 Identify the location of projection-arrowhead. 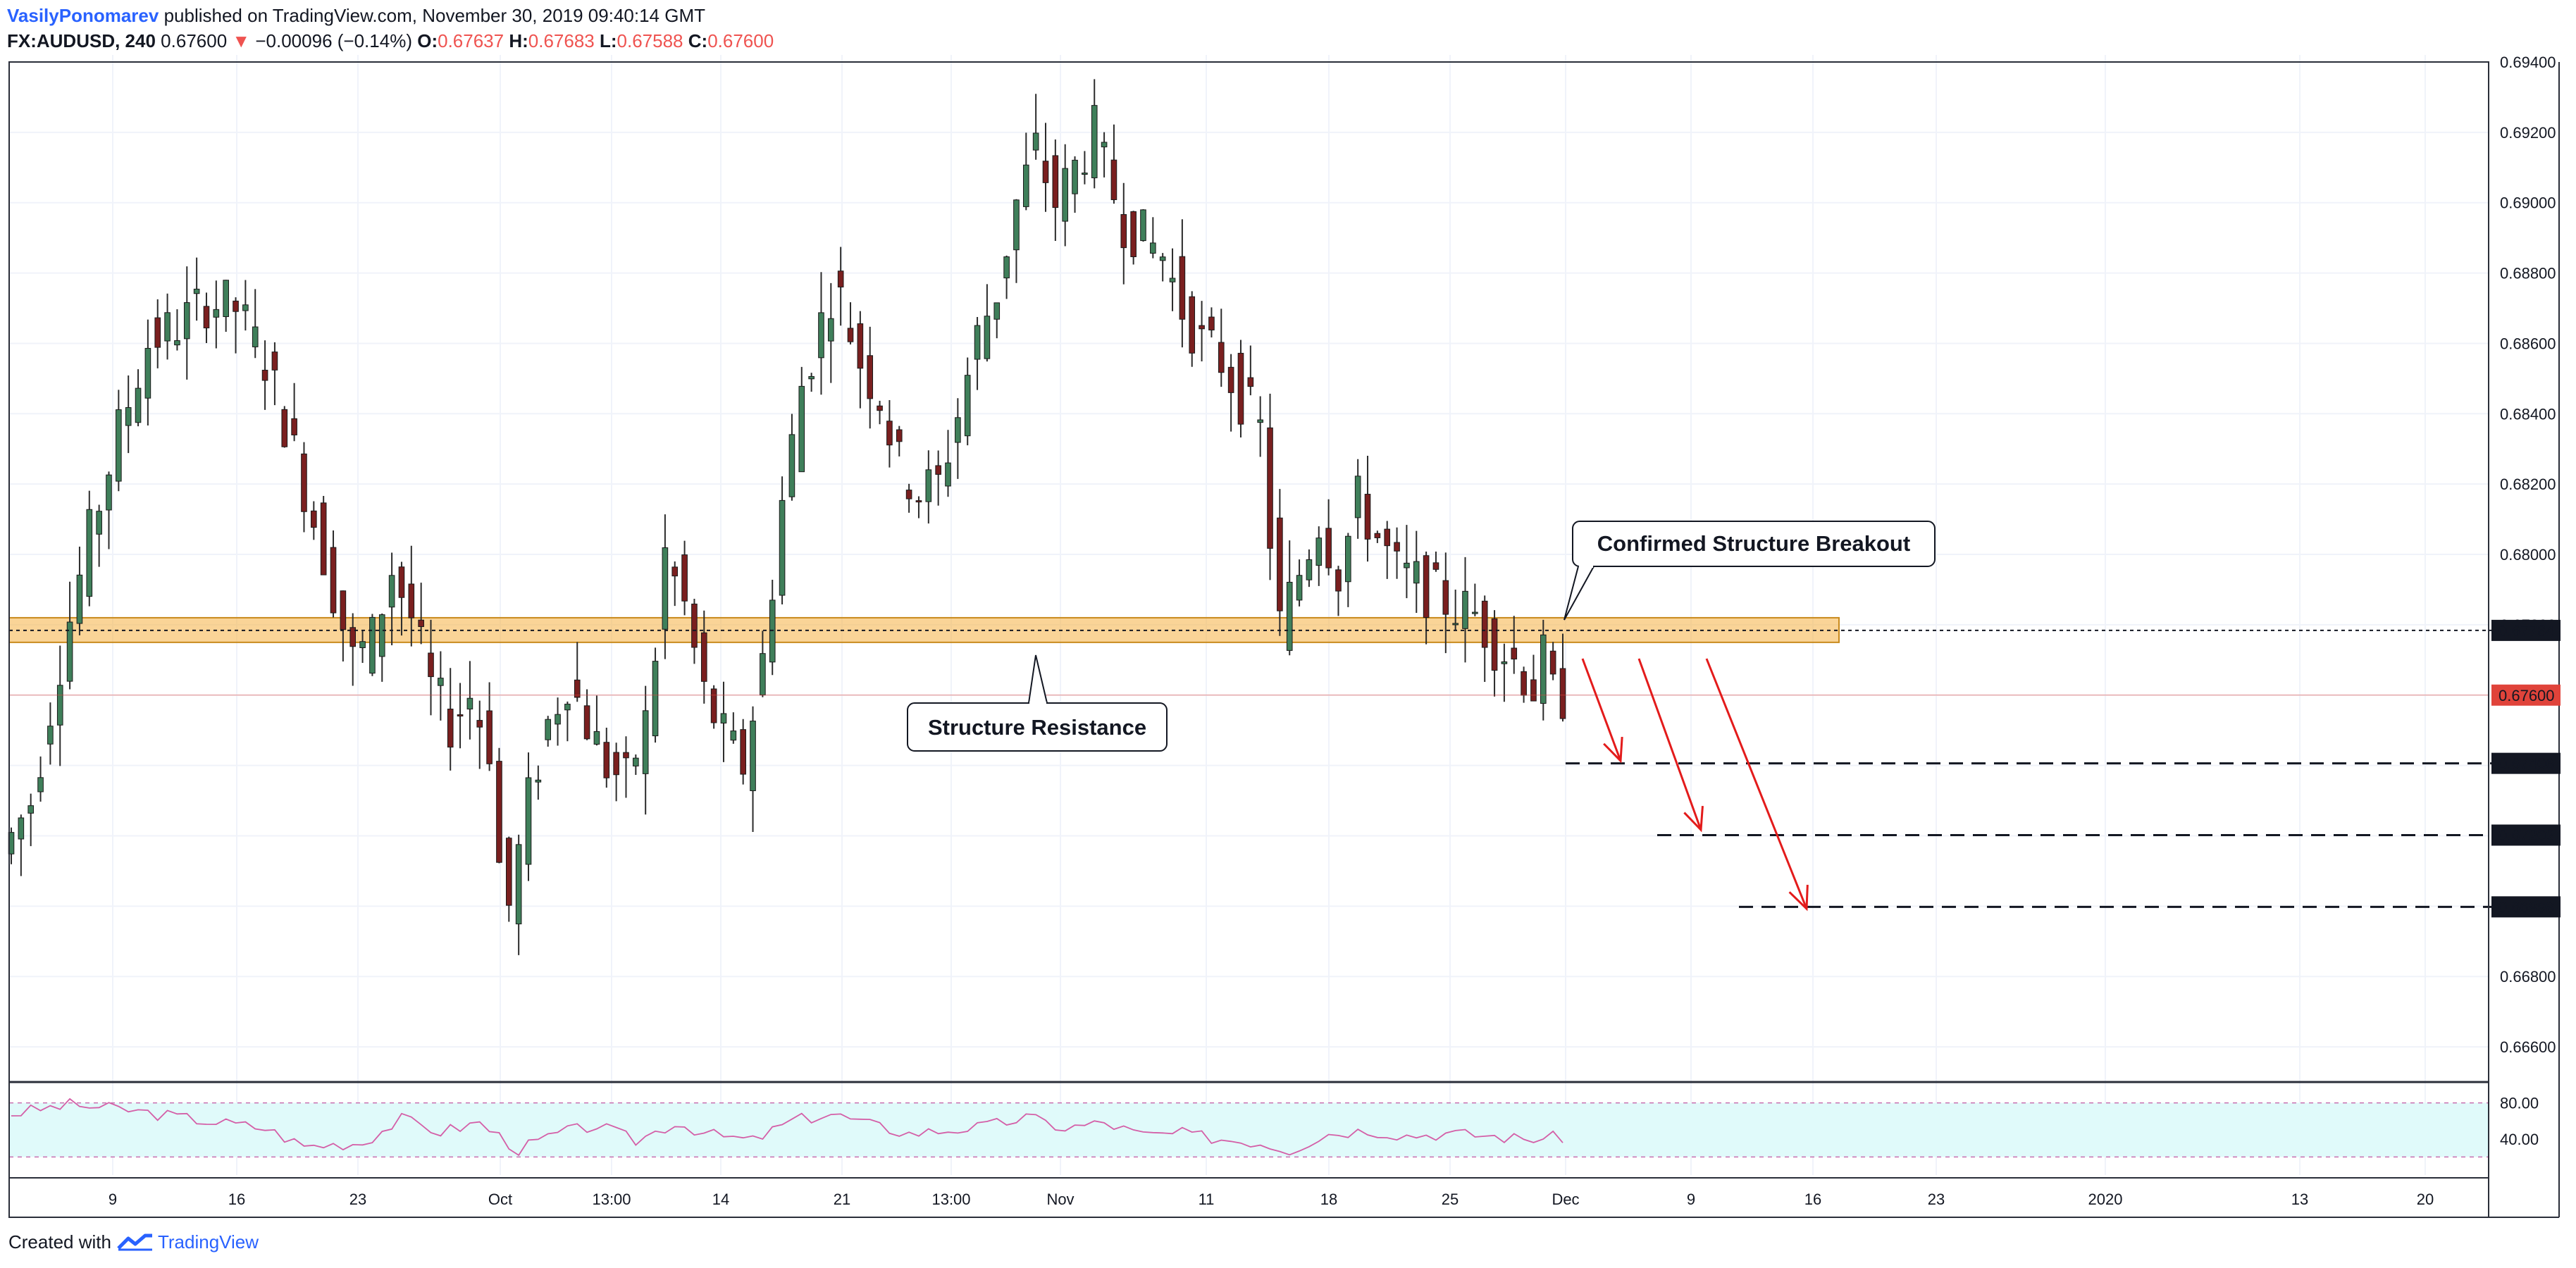
(1613, 750).